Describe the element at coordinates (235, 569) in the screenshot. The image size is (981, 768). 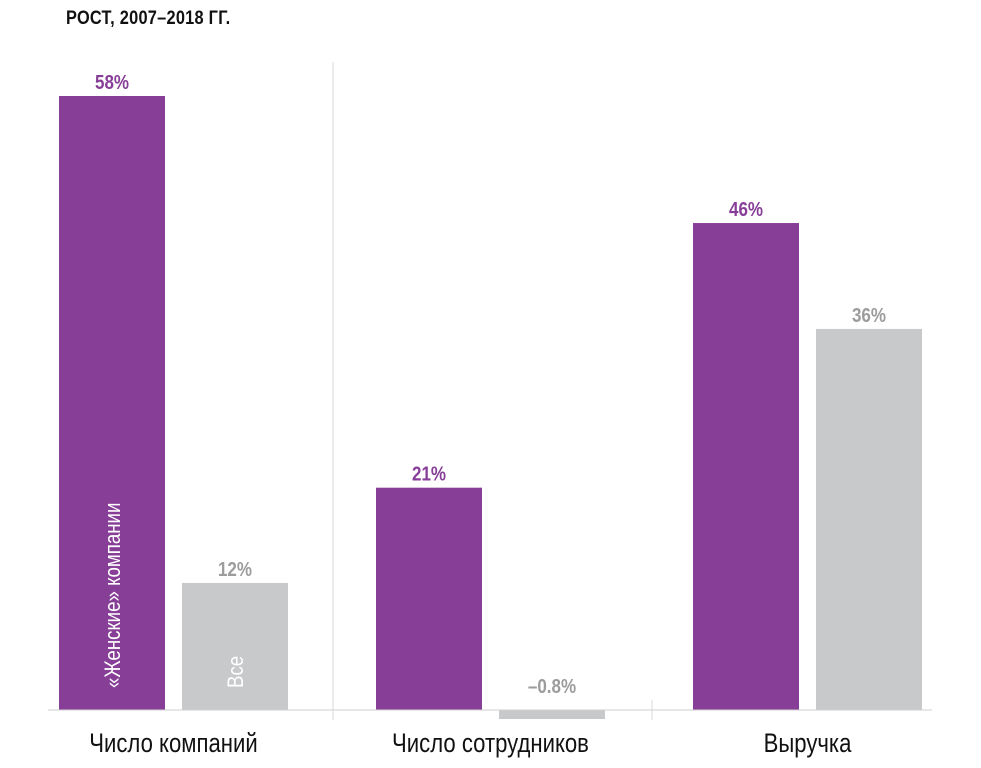
I see `value-label-all-0: 12%` at that location.